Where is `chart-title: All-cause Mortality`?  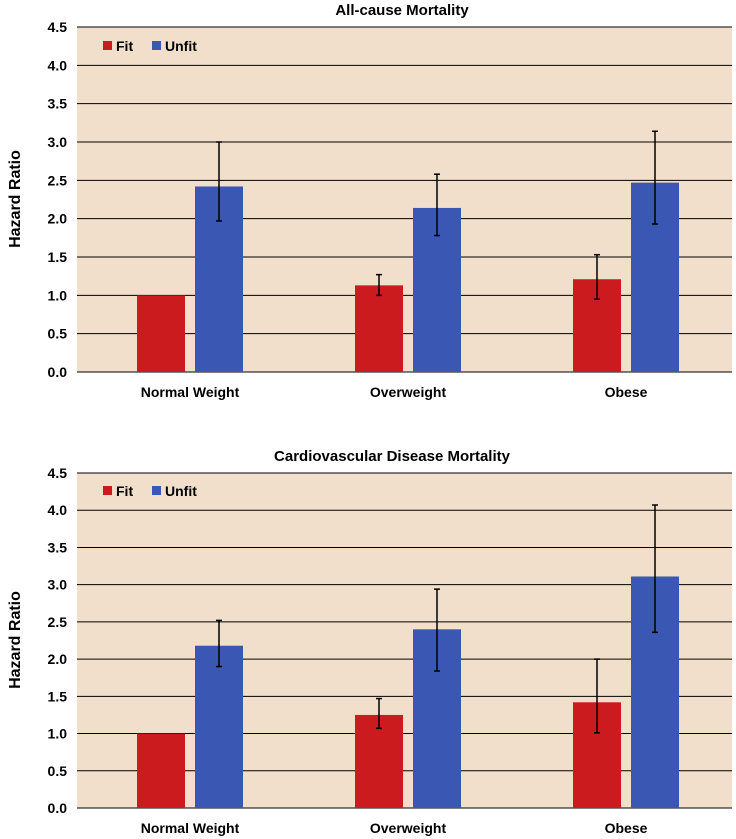
chart-title: All-cause Mortality is located at coordinates (402, 10).